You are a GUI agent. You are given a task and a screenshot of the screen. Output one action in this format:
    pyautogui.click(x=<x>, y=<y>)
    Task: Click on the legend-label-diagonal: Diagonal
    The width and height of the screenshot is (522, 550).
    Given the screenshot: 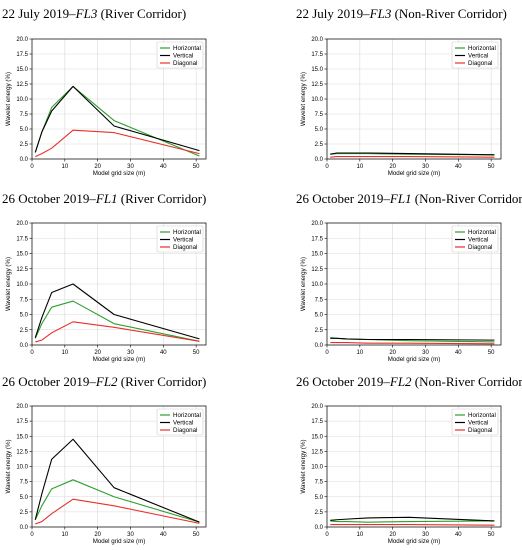 What is the action you would take?
    pyautogui.click(x=480, y=63)
    